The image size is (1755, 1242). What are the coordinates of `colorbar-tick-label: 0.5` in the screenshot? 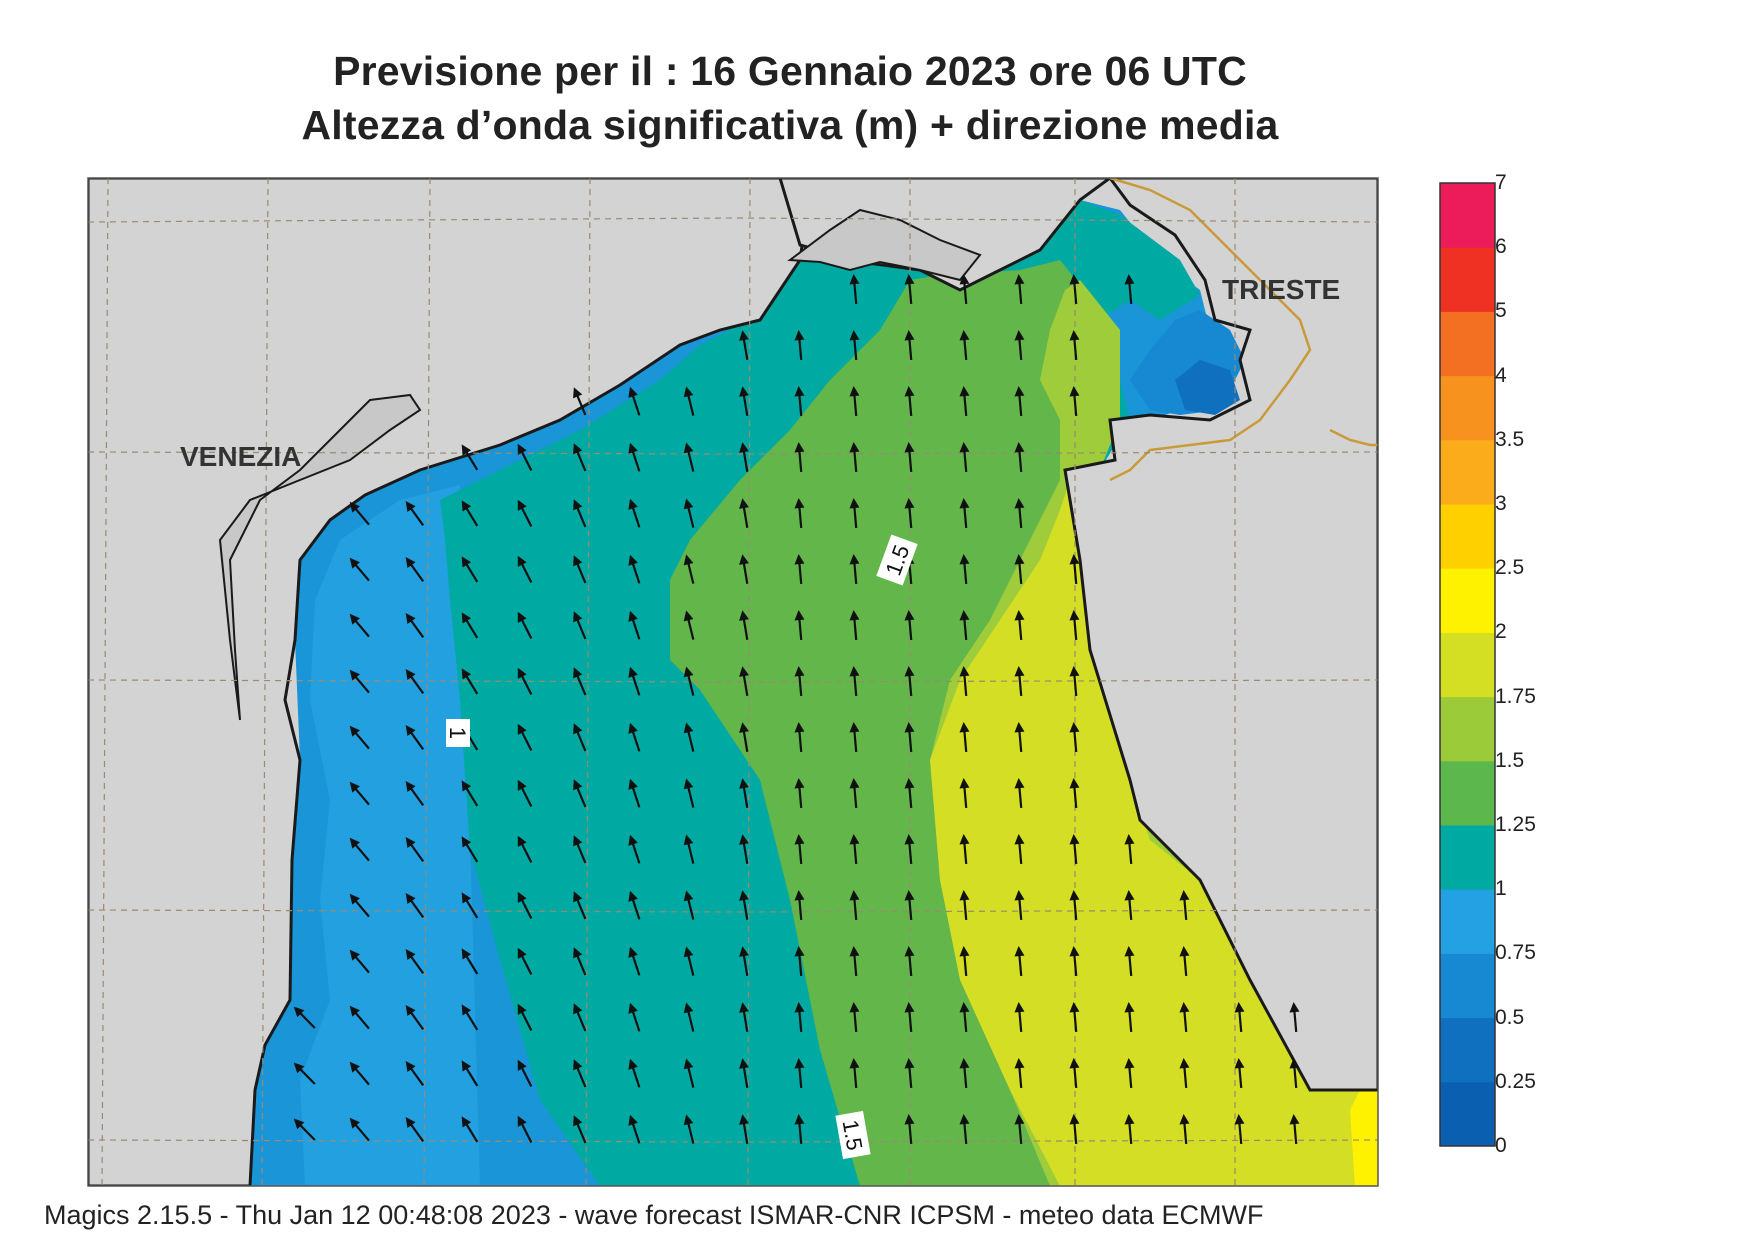 It's located at (1510, 1017).